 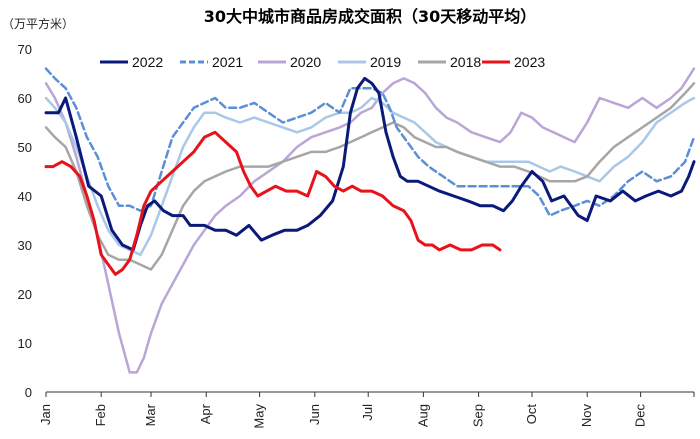 I want to click on legend-label-2023: 2023, so click(x=529, y=62).